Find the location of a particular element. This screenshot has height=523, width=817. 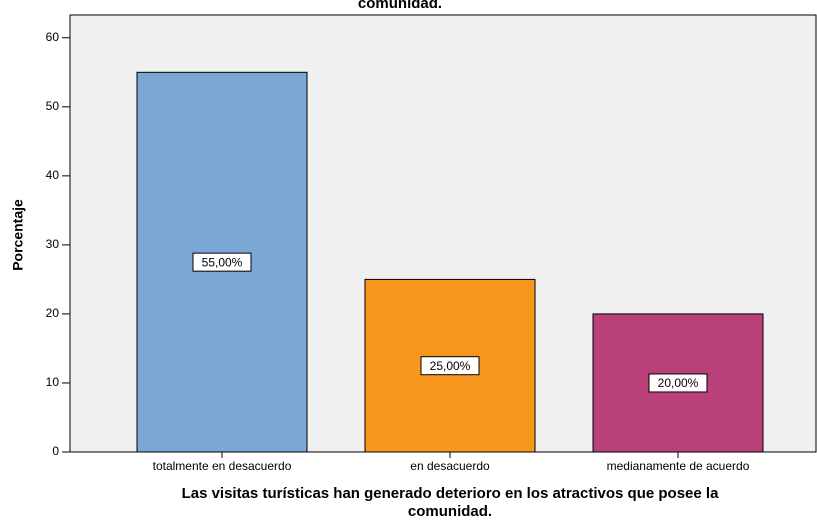

y-tick-label: 50 is located at coordinates (53, 106).